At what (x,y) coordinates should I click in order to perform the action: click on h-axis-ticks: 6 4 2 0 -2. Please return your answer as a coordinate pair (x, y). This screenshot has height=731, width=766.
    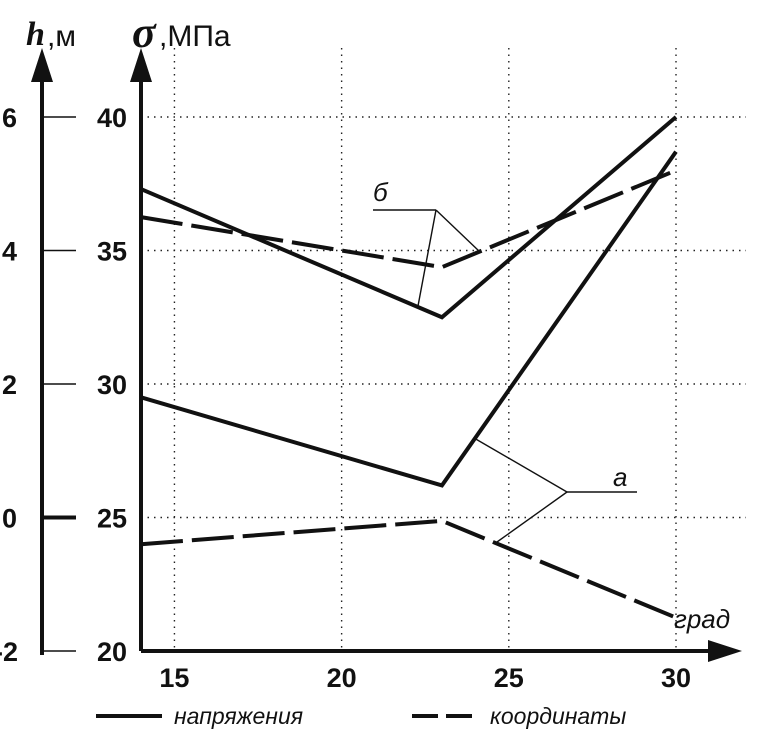
    Looking at the image, I should click on (38, 385).